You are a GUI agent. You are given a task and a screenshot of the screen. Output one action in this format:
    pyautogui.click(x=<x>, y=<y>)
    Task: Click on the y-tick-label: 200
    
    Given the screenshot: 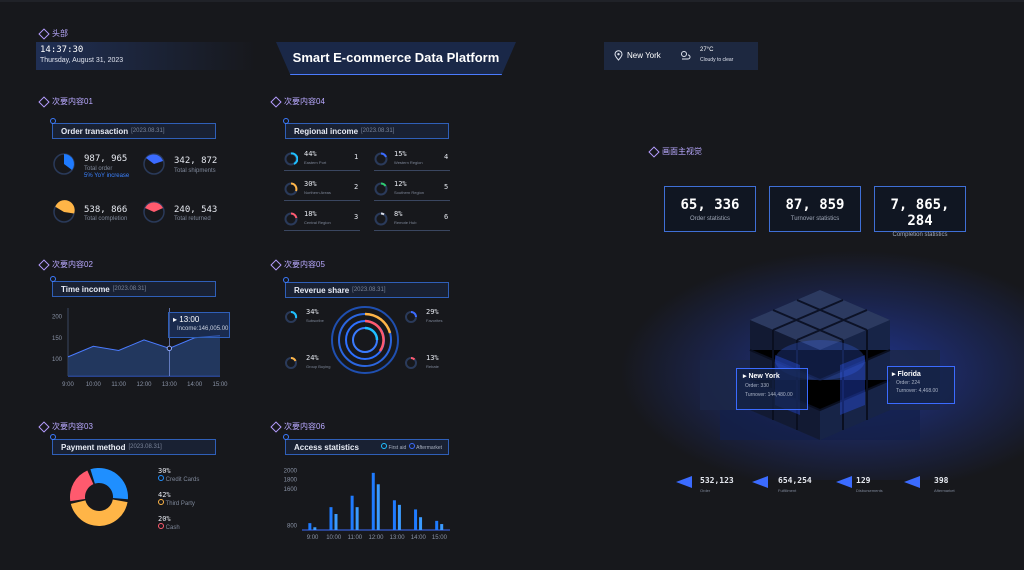 What is the action you would take?
    pyautogui.click(x=57, y=318)
    